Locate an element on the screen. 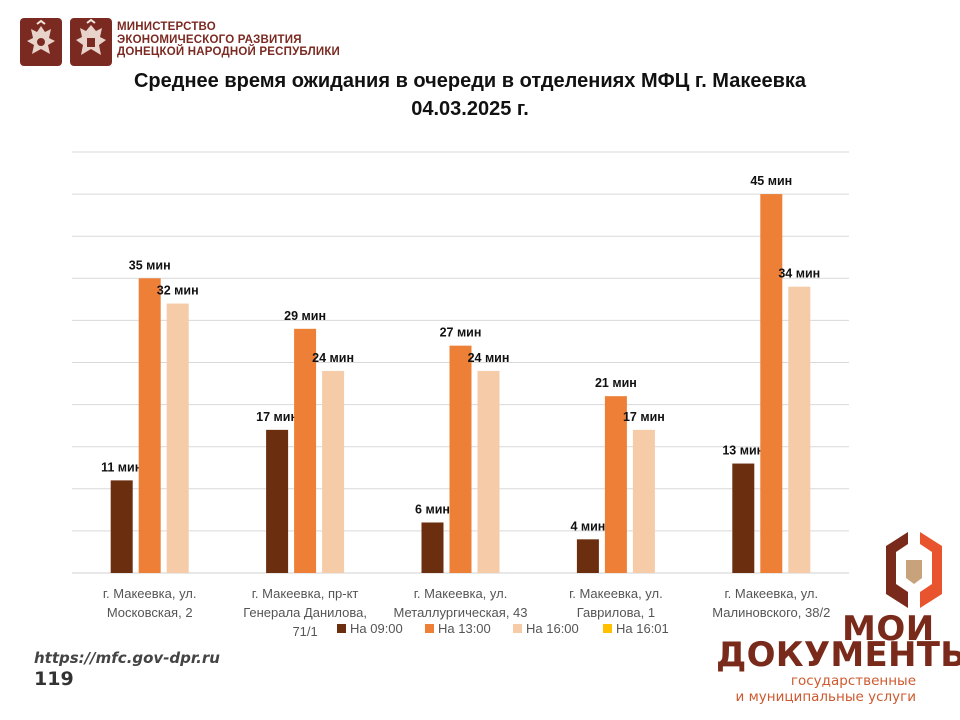 This screenshot has height=720, width=960. brand-word-moi: МОИ is located at coordinates (888, 629).